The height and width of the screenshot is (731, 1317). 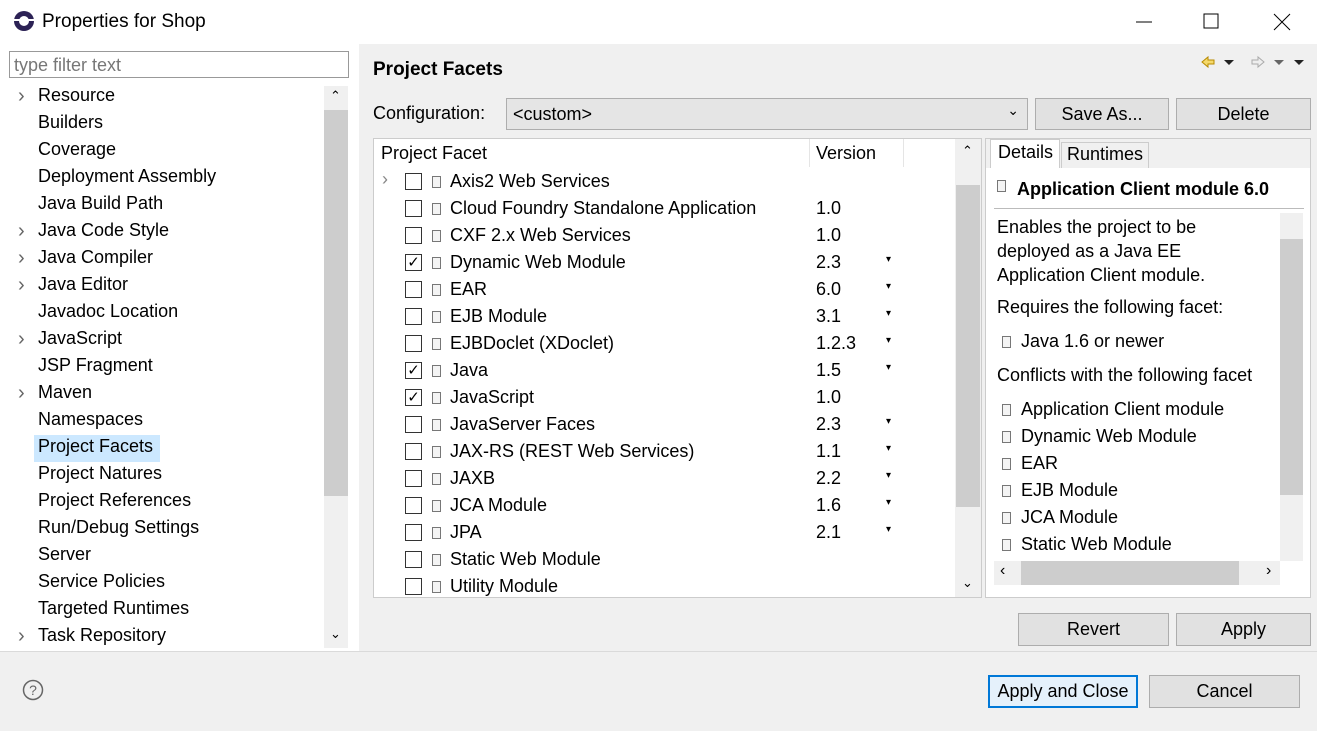 I want to click on tree-item: Coverage, so click(x=77, y=149).